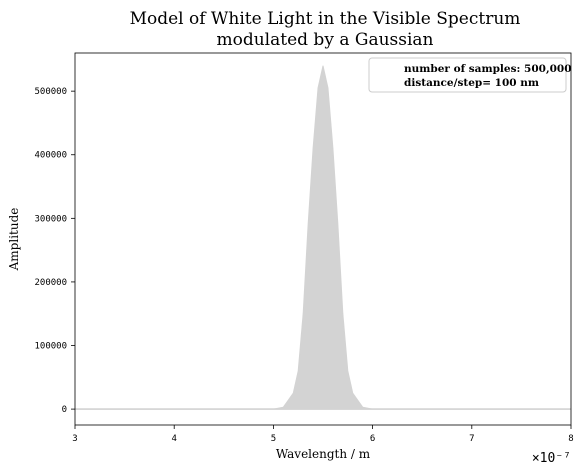  Describe the element at coordinates (471, 83) in the screenshot. I see `legend-step-text: distance/step= 100 nm` at that location.